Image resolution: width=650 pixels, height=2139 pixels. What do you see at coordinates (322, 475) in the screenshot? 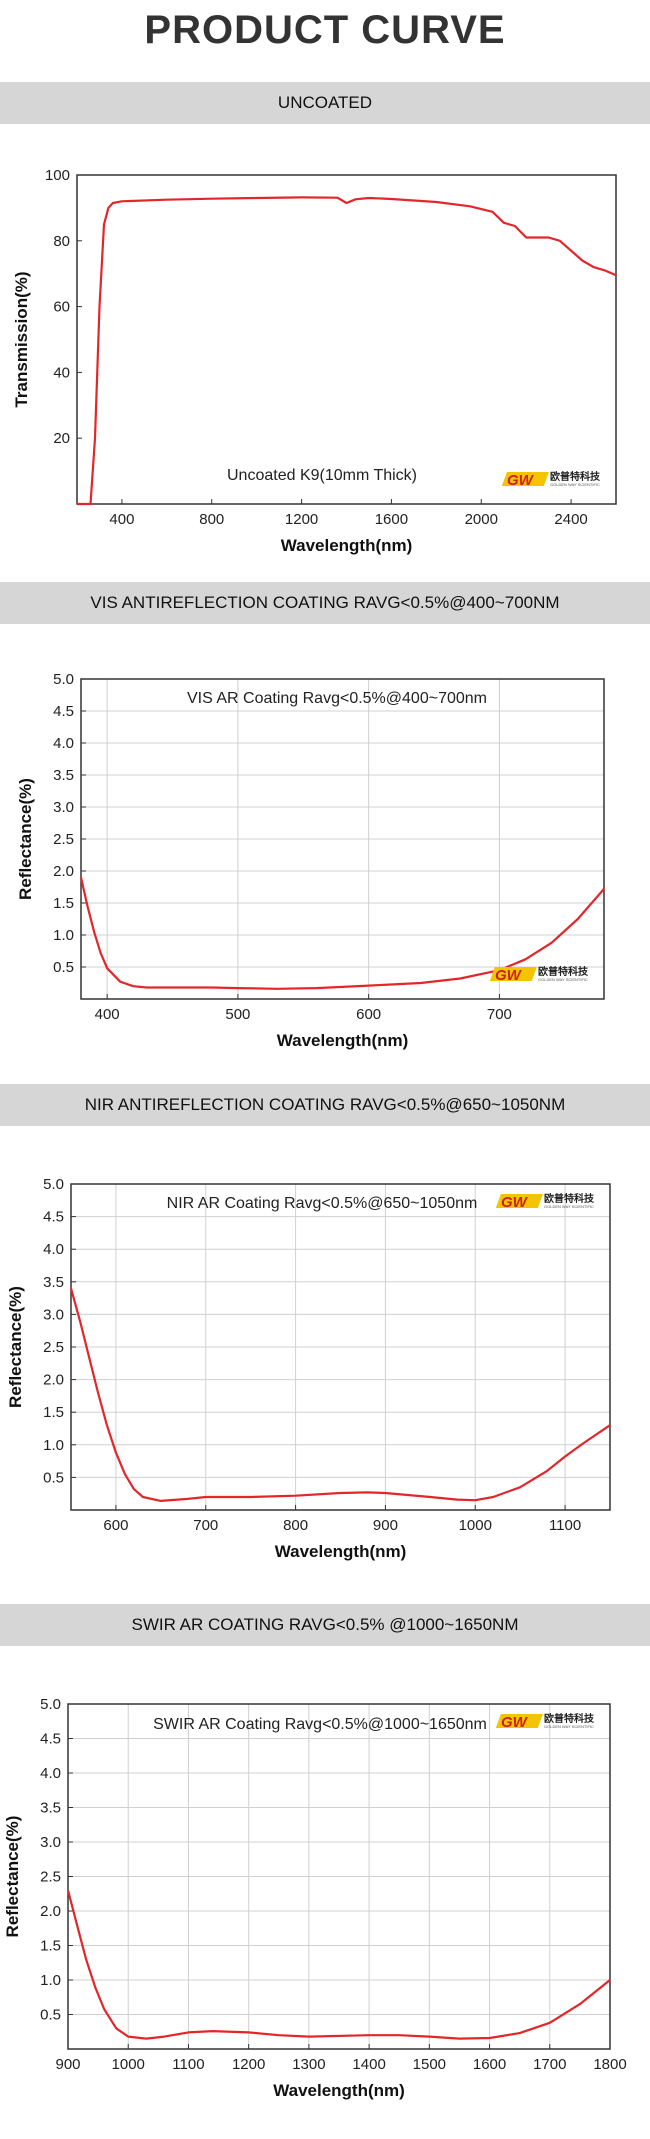
I see `chart-annotation: Uncoated K9(10mm Thick)` at bounding box center [322, 475].